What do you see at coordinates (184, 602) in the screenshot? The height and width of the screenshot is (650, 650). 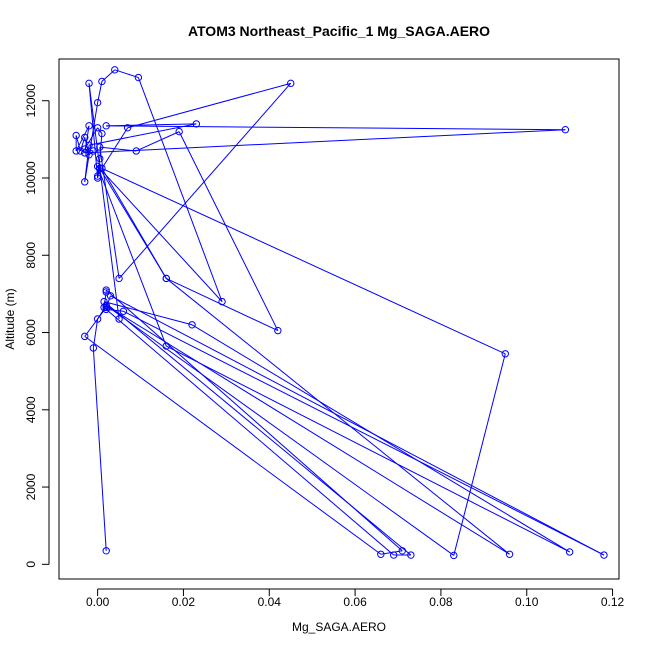 I see `x-tick-label: 0.02` at bounding box center [184, 602].